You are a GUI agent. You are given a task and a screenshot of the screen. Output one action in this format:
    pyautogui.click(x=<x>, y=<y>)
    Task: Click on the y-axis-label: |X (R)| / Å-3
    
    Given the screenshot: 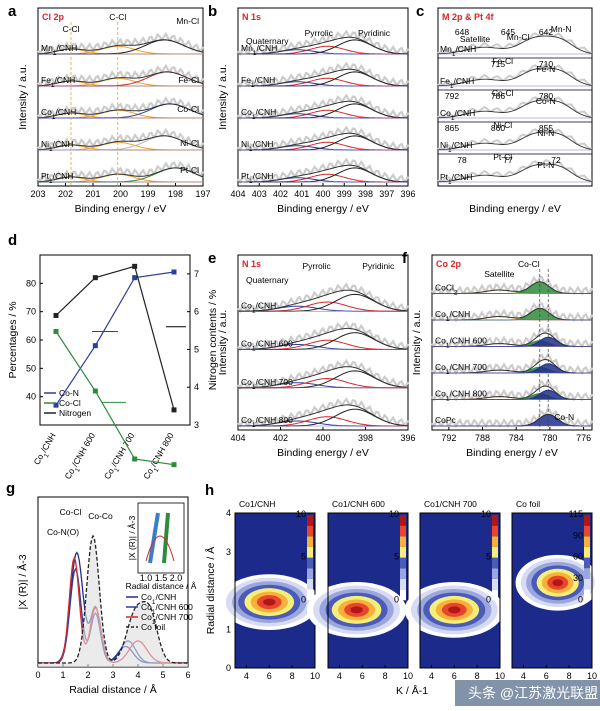 What is the action you would take?
    pyautogui.click(x=22, y=581)
    